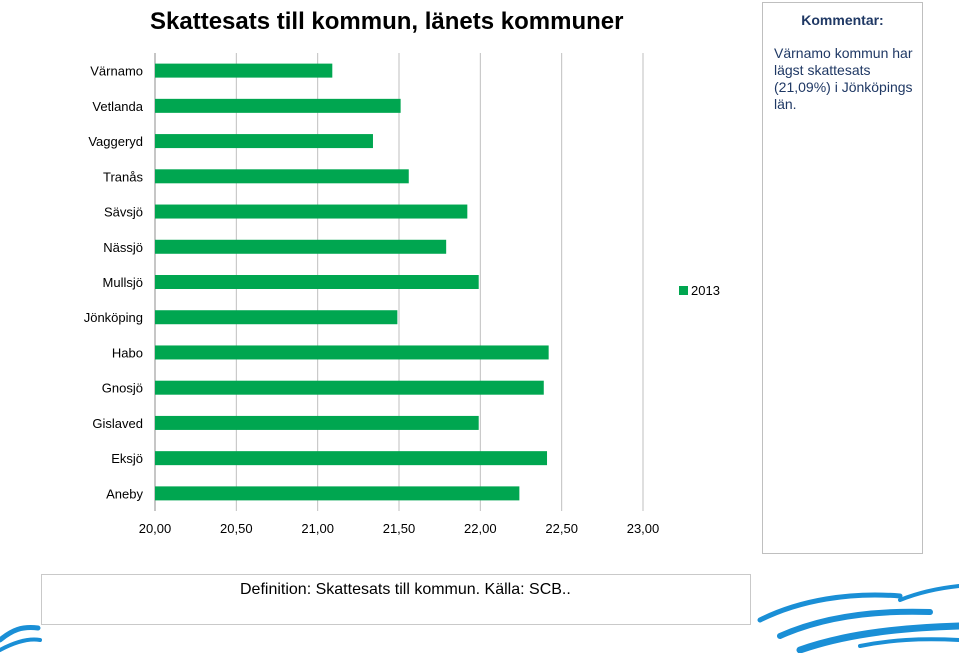 The height and width of the screenshot is (653, 959). What do you see at coordinates (113, 317) in the screenshot?
I see `category-label: Jönköping` at bounding box center [113, 317].